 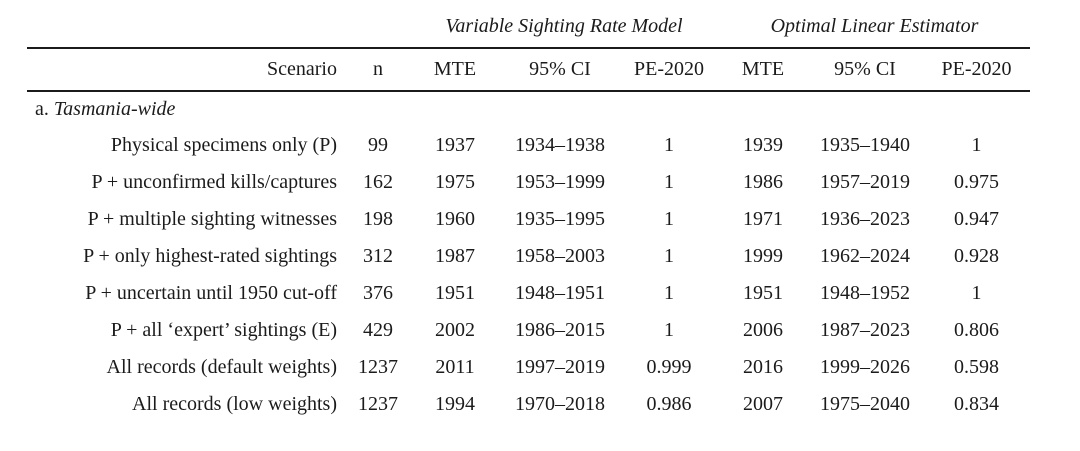 I want to click on column-header-mte-vsrm: MTE, so click(x=455, y=70).